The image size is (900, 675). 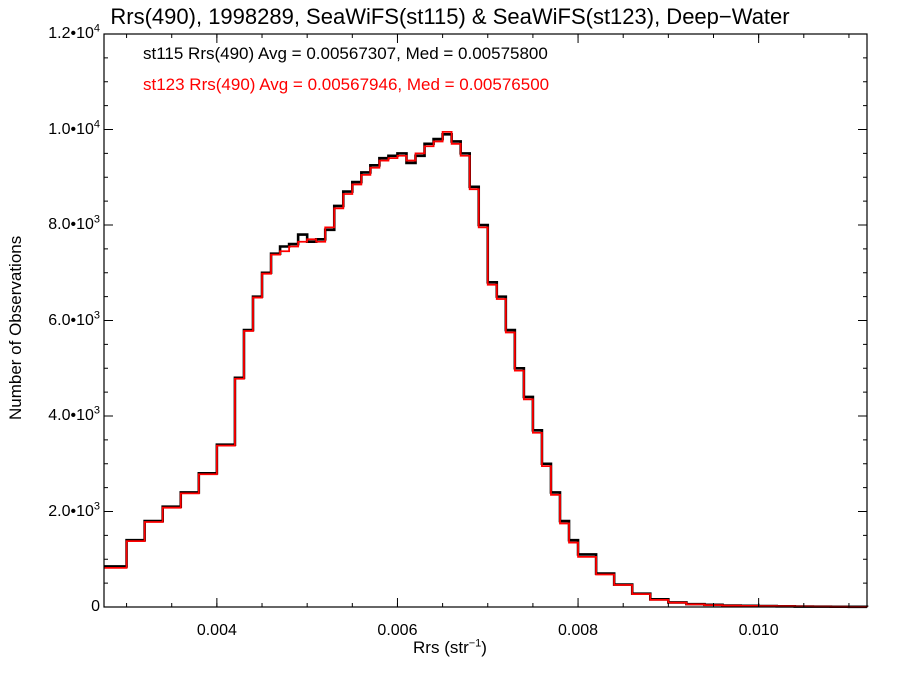 What do you see at coordinates (216, 630) in the screenshot?
I see `x-tick-label: 0.004` at bounding box center [216, 630].